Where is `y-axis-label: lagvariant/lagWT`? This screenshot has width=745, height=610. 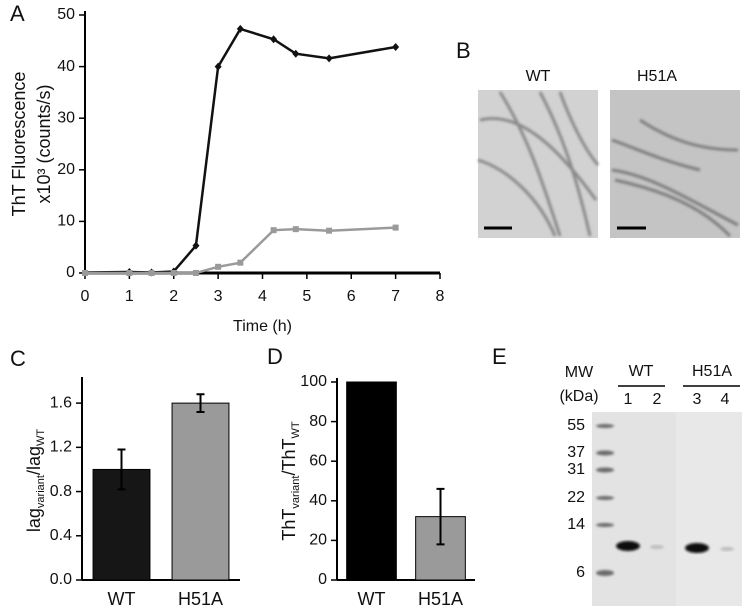 y-axis-label: lagvariant/lagWT is located at coordinates (35, 480).